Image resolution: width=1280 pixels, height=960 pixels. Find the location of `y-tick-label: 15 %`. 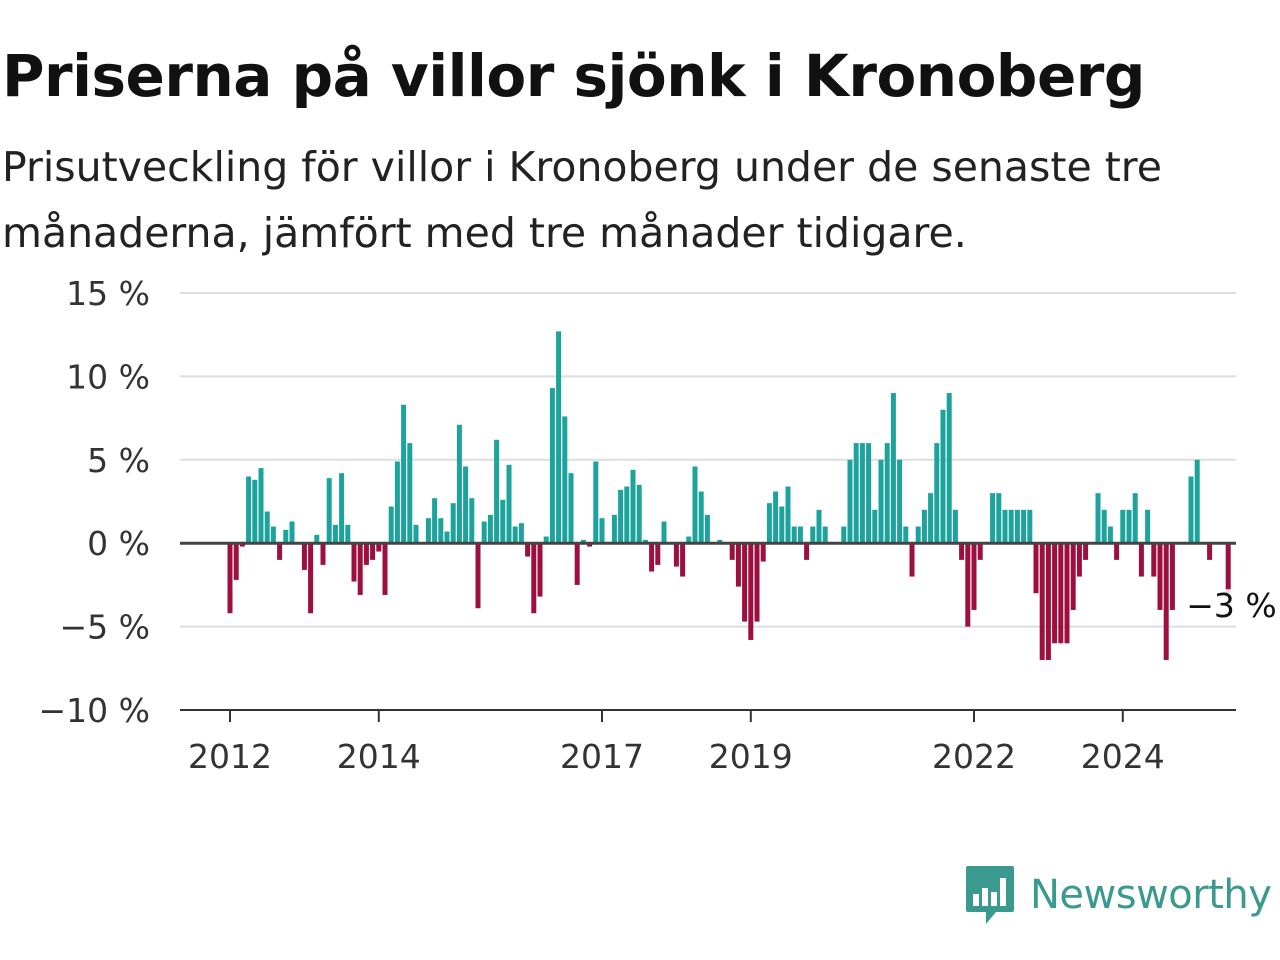

y-tick-label: 15 % is located at coordinates (108, 293).